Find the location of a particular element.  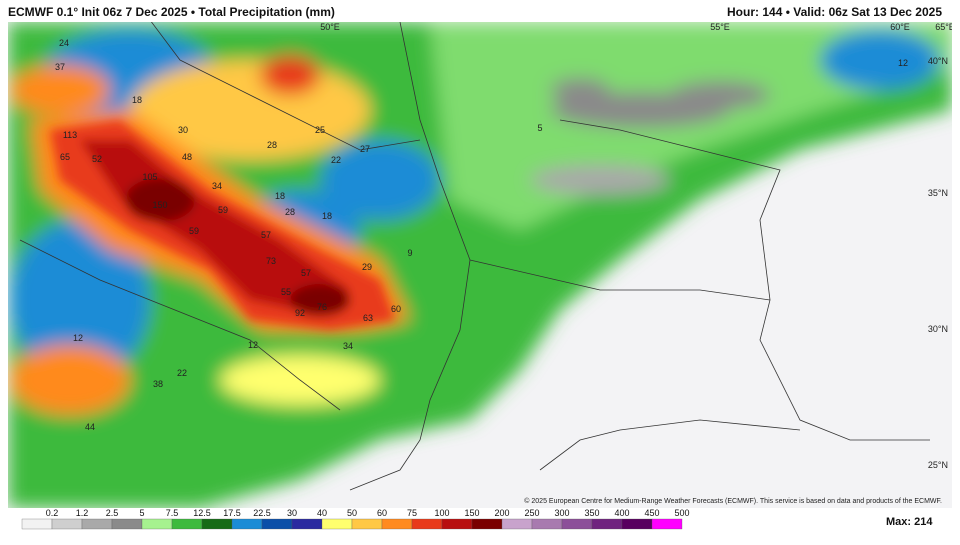

header-right: Hour: 144 • Valid: 06z Sat 13 Dec 2025 is located at coordinates (834, 12).